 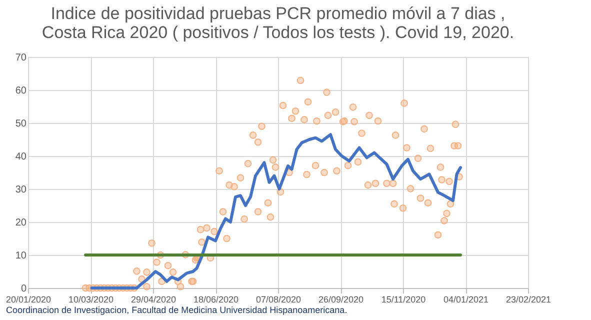 I want to click on y-tick-label: 20, so click(x=21, y=223).